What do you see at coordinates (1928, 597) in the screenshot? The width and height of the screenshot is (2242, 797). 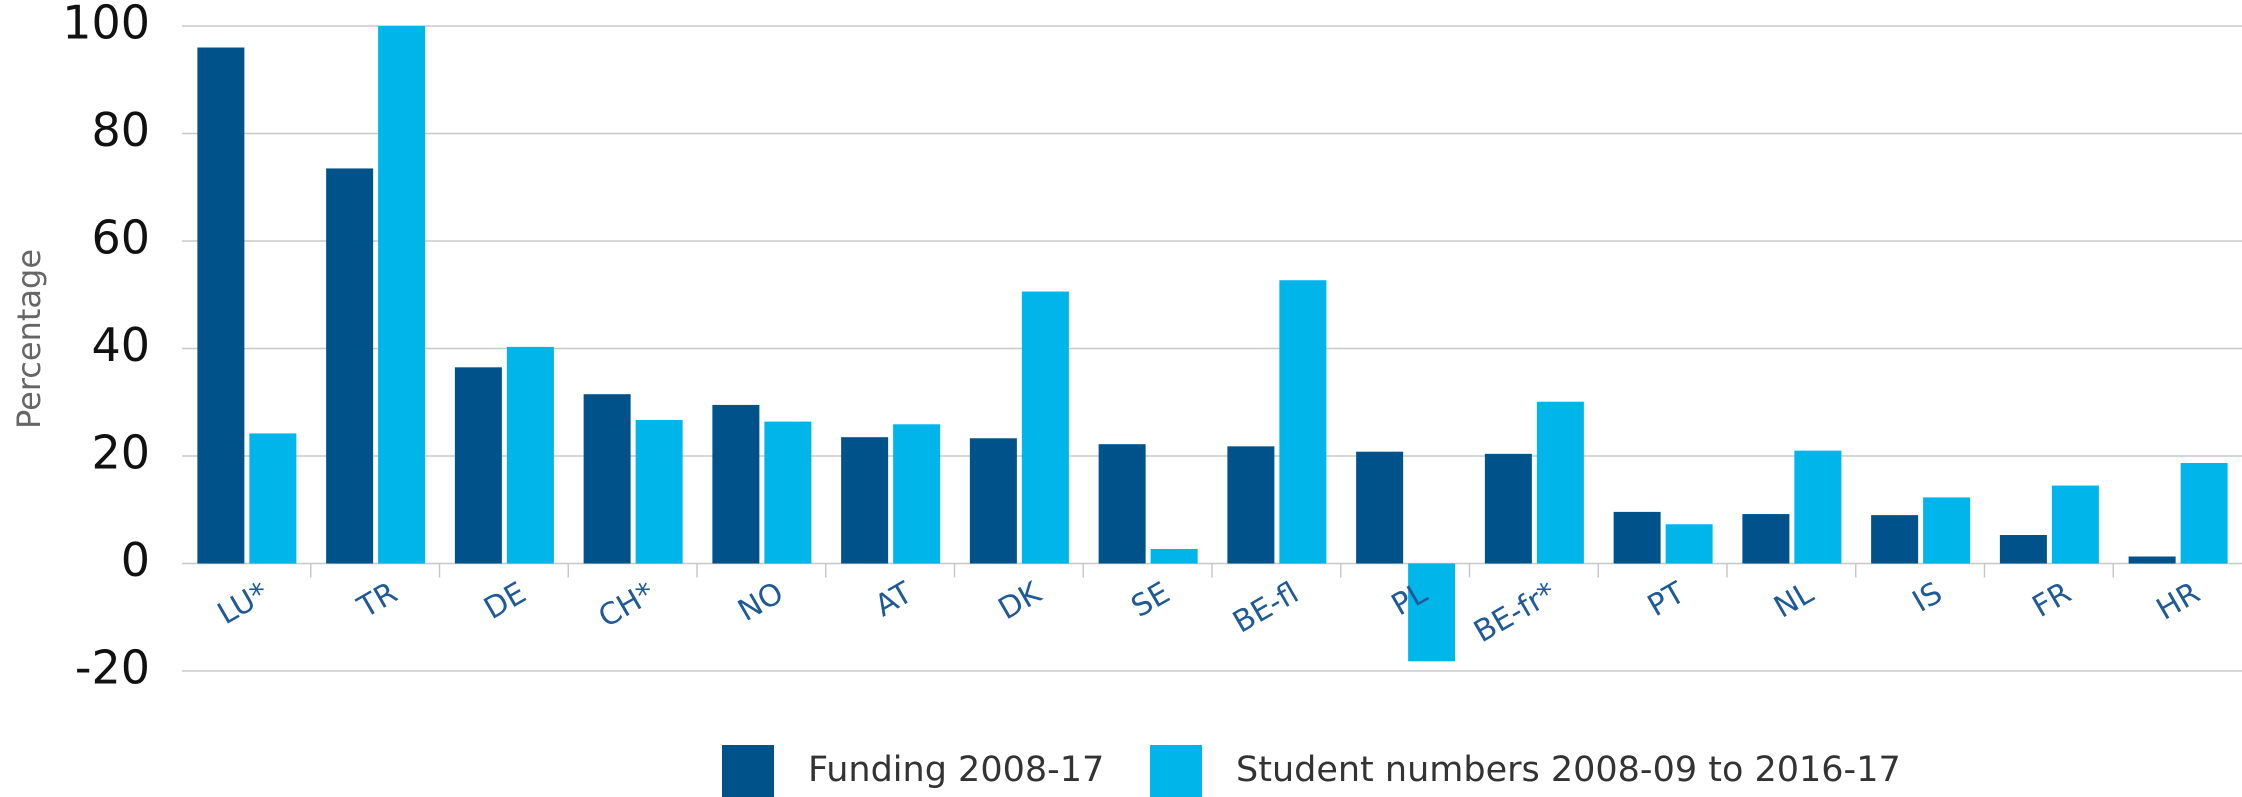 I see `x-tick-label: IS` at bounding box center [1928, 597].